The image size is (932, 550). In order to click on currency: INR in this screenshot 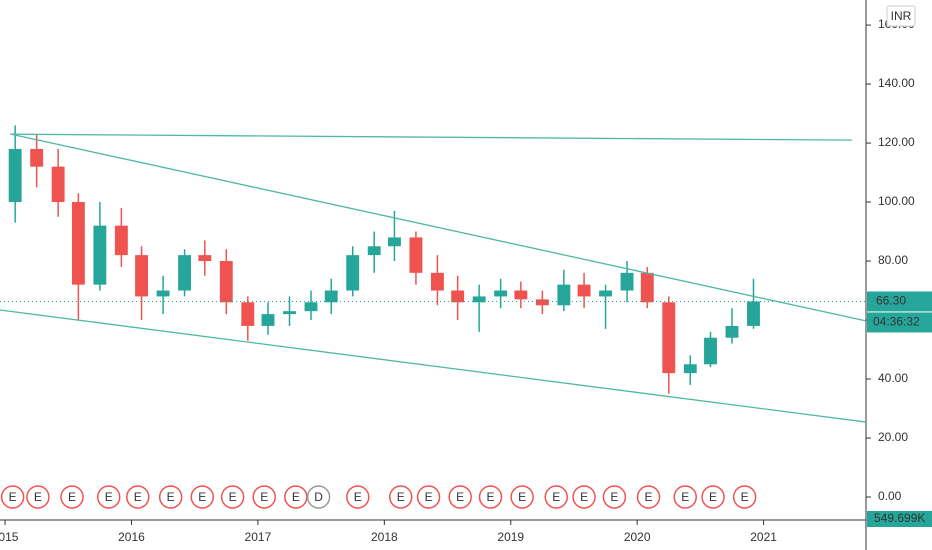, I will do `click(901, 16)`.